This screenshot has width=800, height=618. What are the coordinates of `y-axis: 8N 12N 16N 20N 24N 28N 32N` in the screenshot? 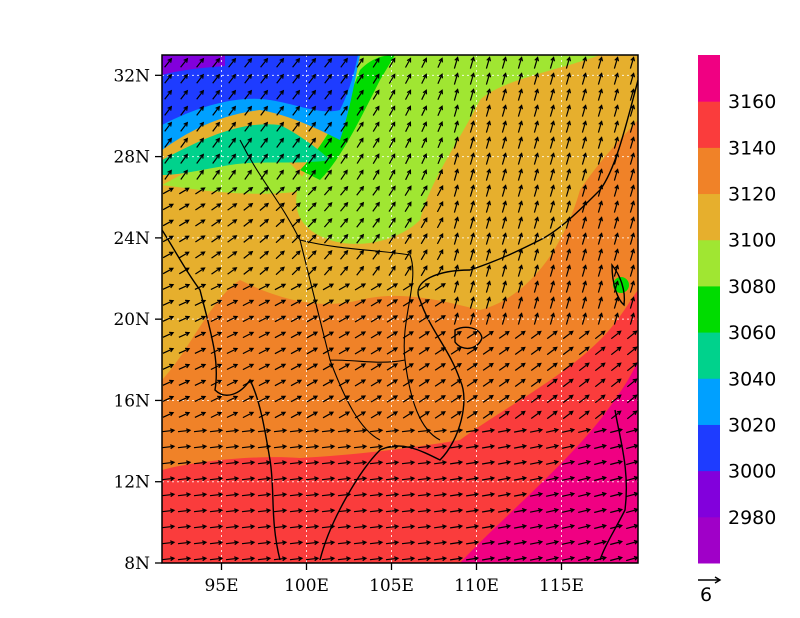 It's located at (137, 320).